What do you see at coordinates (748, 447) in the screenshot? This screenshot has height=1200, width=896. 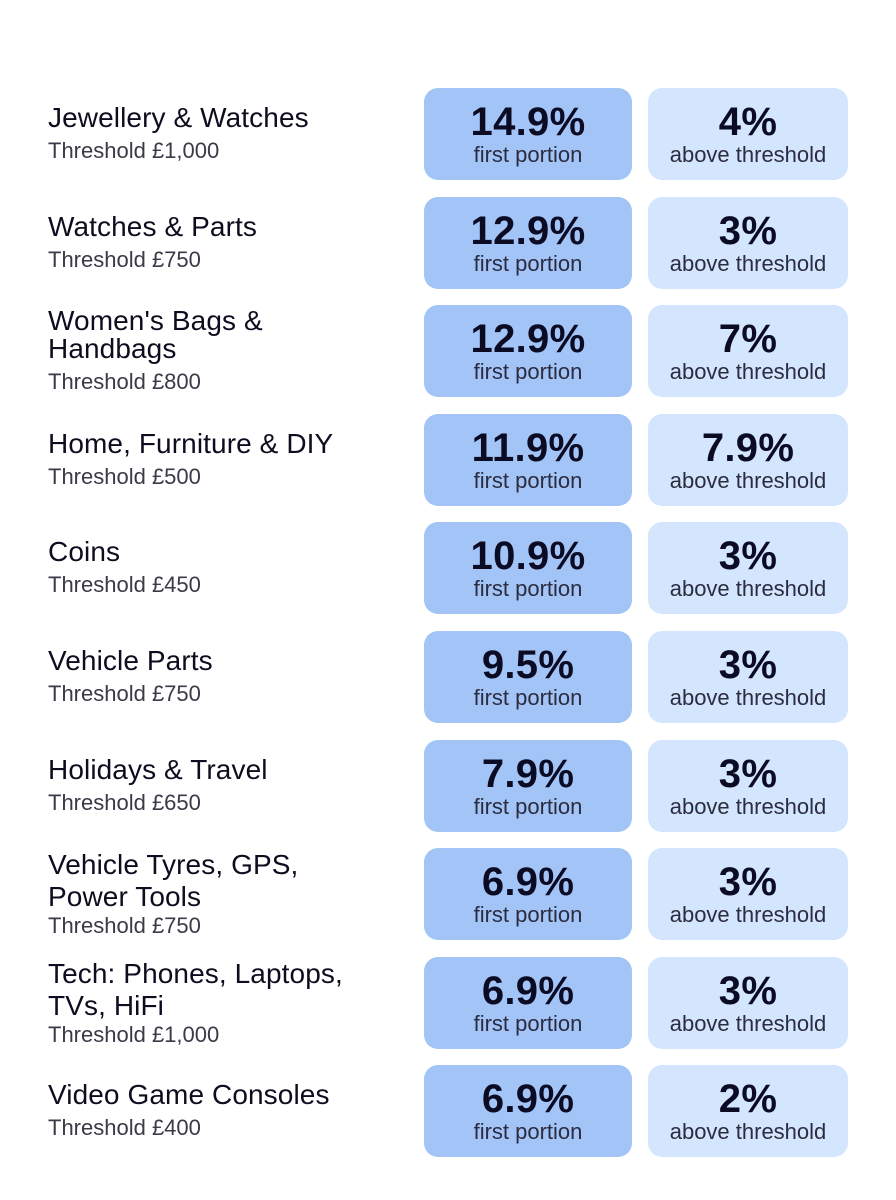 I see `above-threshold-rate: 7.9%` at bounding box center [748, 447].